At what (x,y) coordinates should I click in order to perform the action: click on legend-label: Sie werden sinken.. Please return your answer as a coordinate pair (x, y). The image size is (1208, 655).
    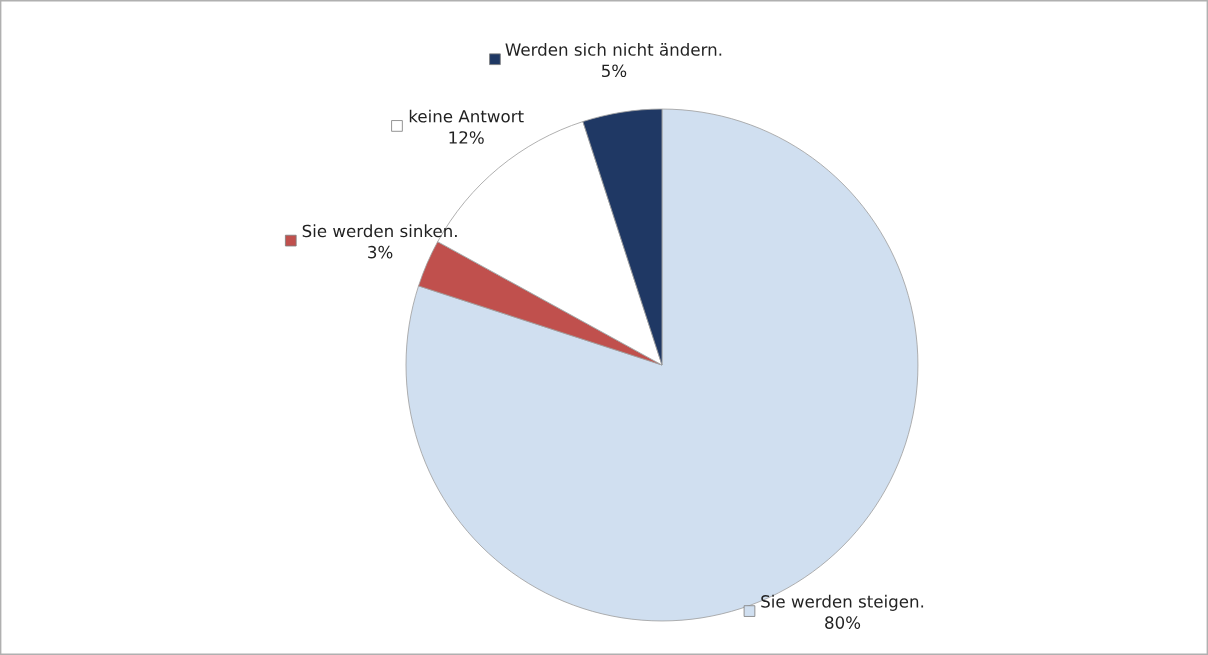
    Looking at the image, I should click on (379, 231).